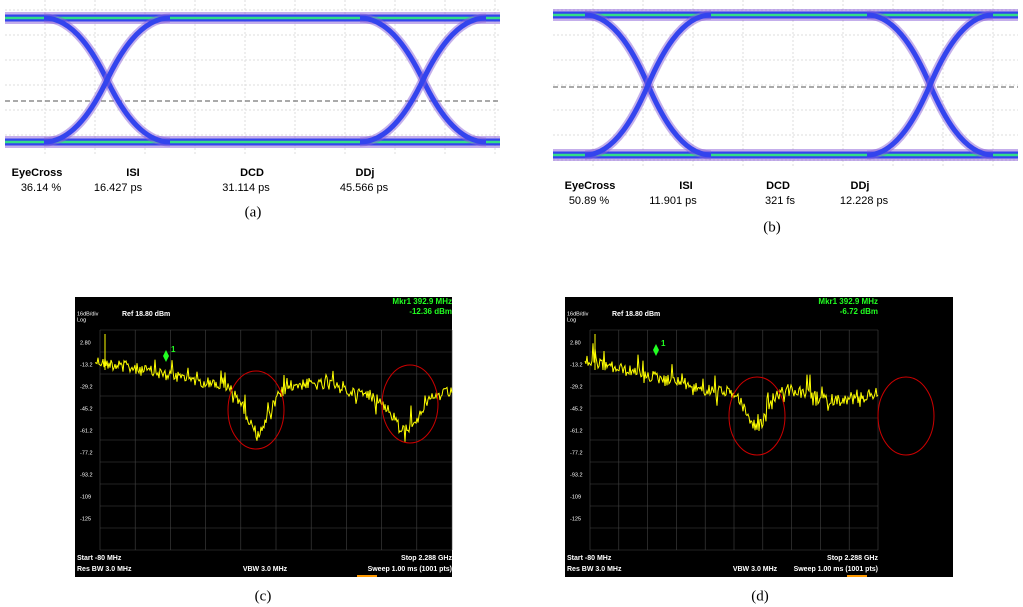  What do you see at coordinates (41, 188) in the screenshot?
I see `measurement-value: 36.14 %` at bounding box center [41, 188].